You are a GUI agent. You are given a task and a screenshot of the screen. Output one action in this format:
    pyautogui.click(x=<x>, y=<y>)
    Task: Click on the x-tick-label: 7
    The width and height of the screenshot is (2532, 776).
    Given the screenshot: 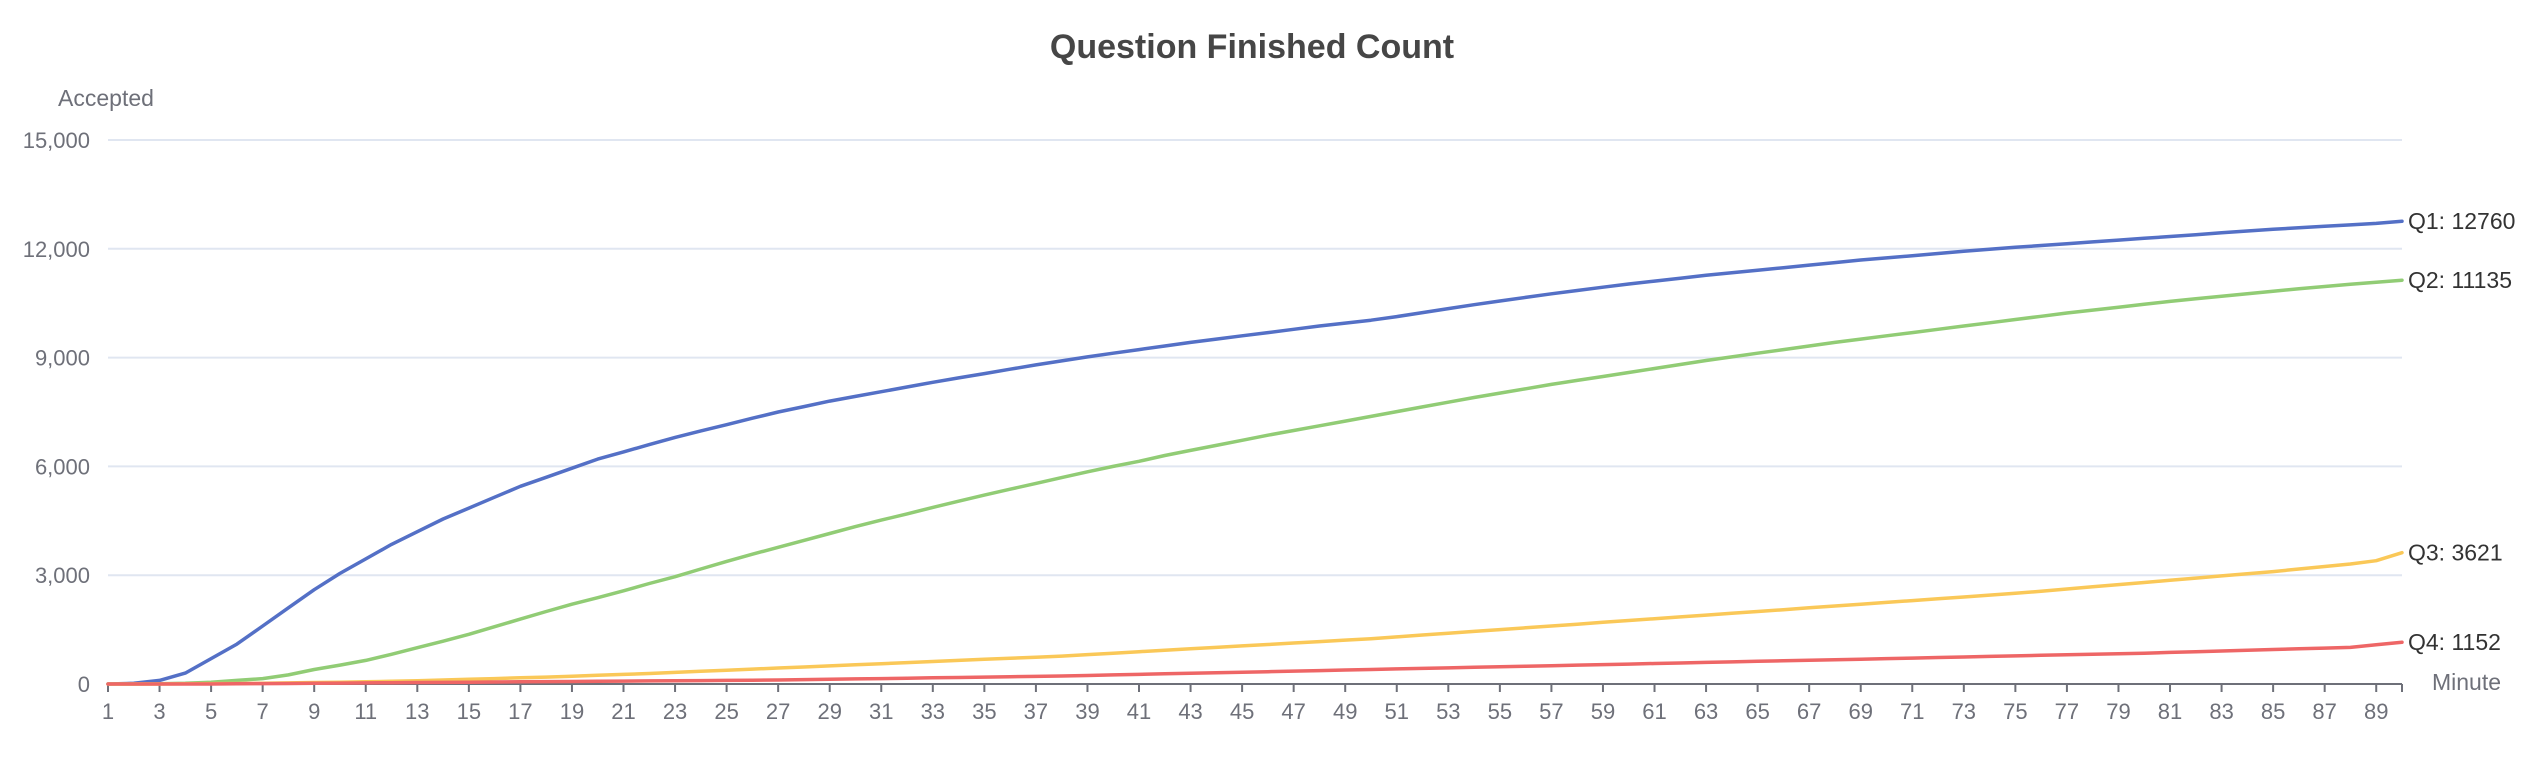 What is the action you would take?
    pyautogui.click(x=263, y=711)
    